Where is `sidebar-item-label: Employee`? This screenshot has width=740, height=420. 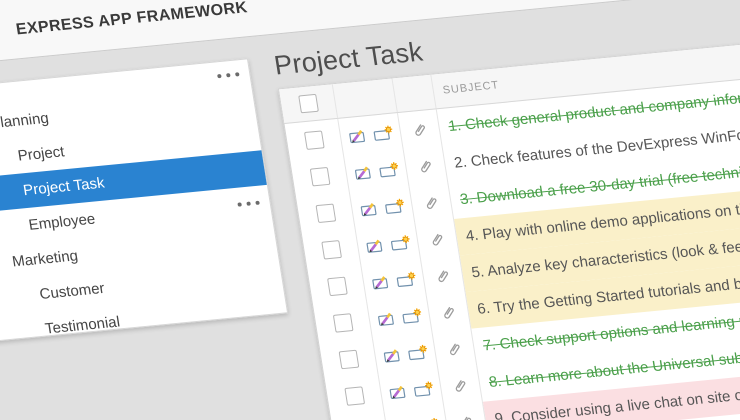
sidebar-item-label: Employee is located at coordinates (62, 222).